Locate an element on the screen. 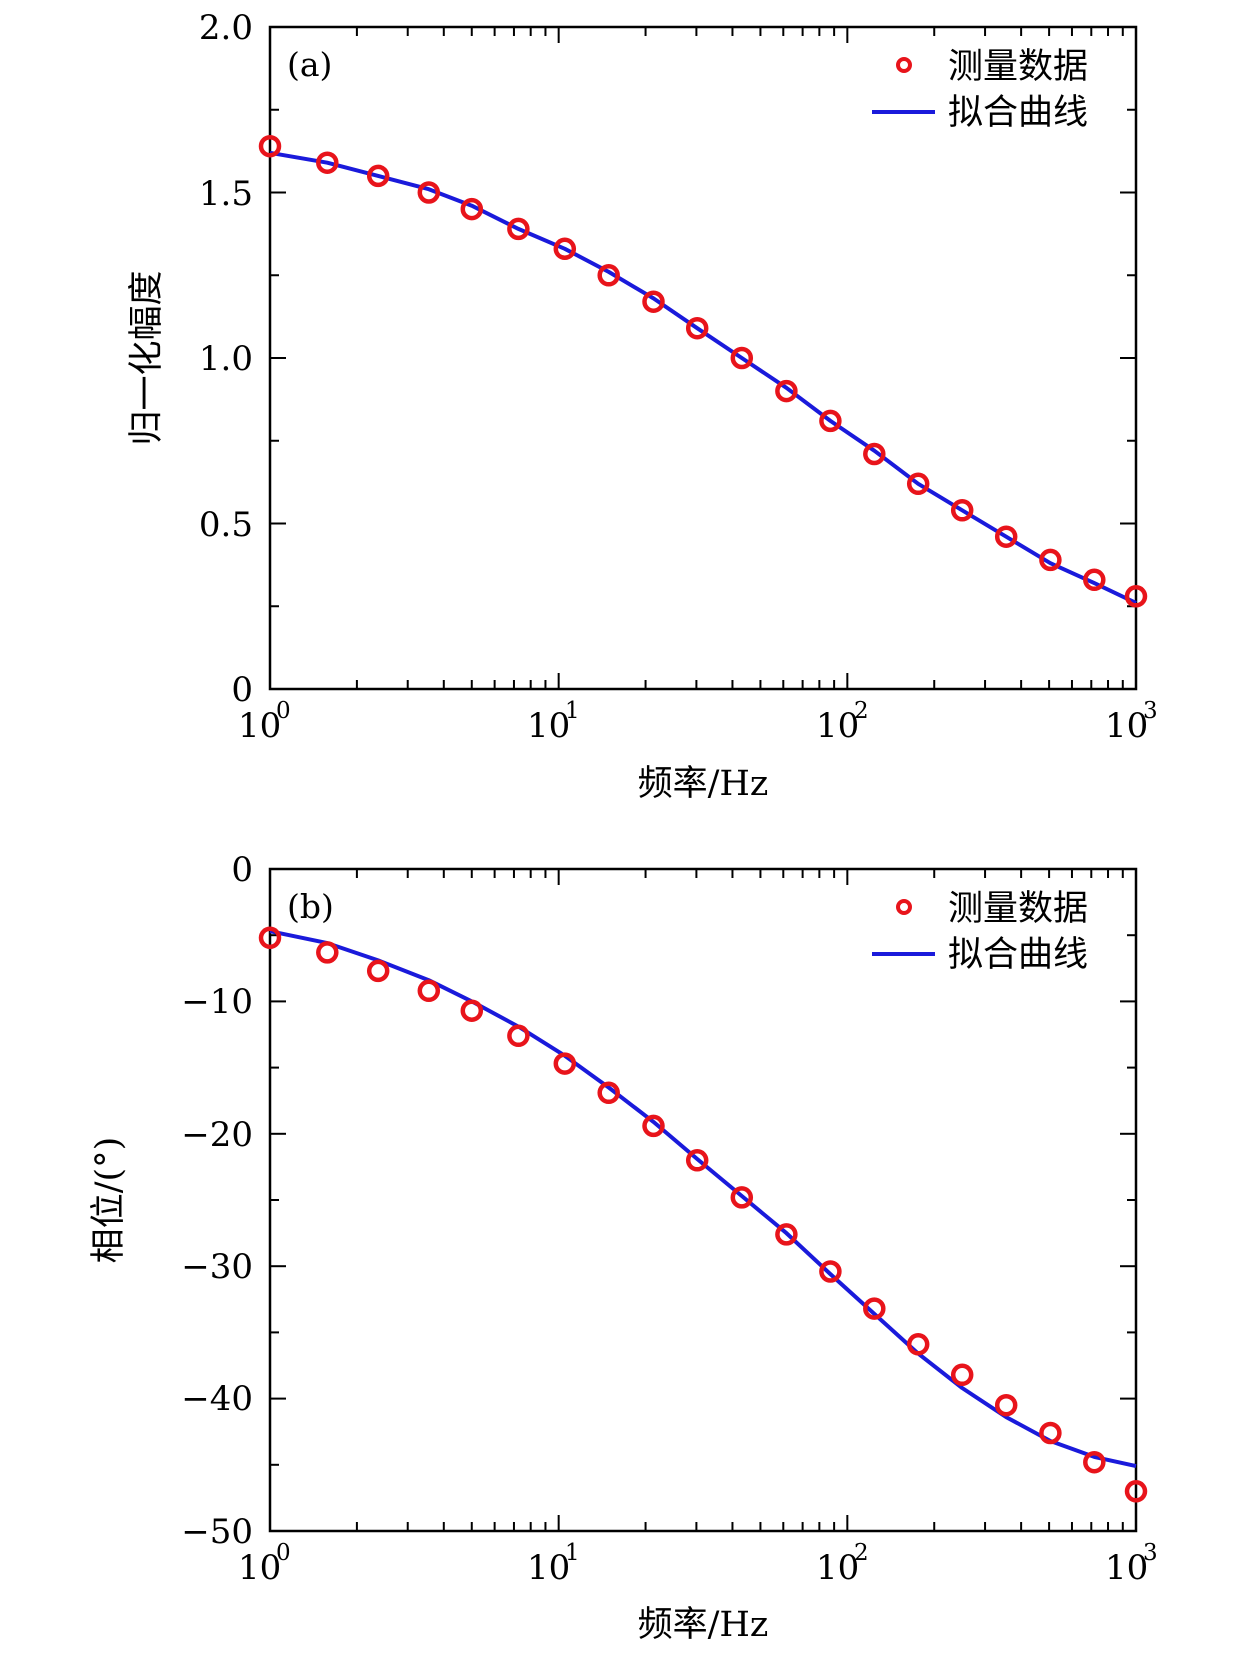 The height and width of the screenshot is (1654, 1260). legend-label-measured-b: 测量数据 is located at coordinates (1018, 909).